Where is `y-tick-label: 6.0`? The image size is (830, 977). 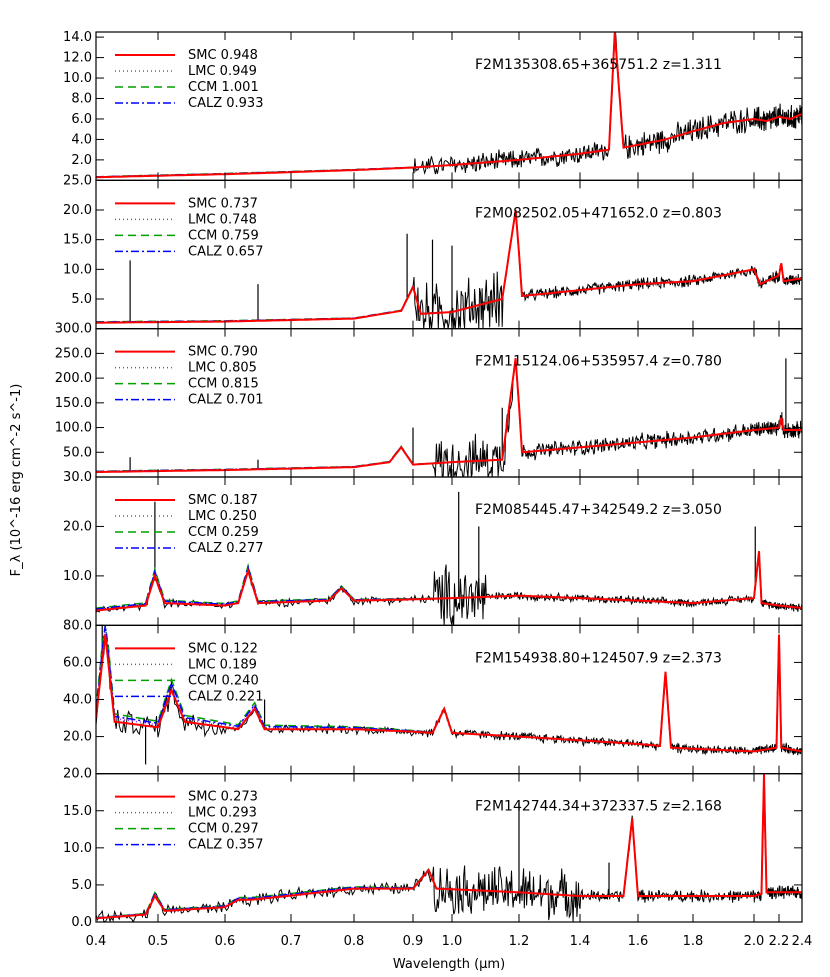
y-tick-label: 6.0 is located at coordinates (81, 119).